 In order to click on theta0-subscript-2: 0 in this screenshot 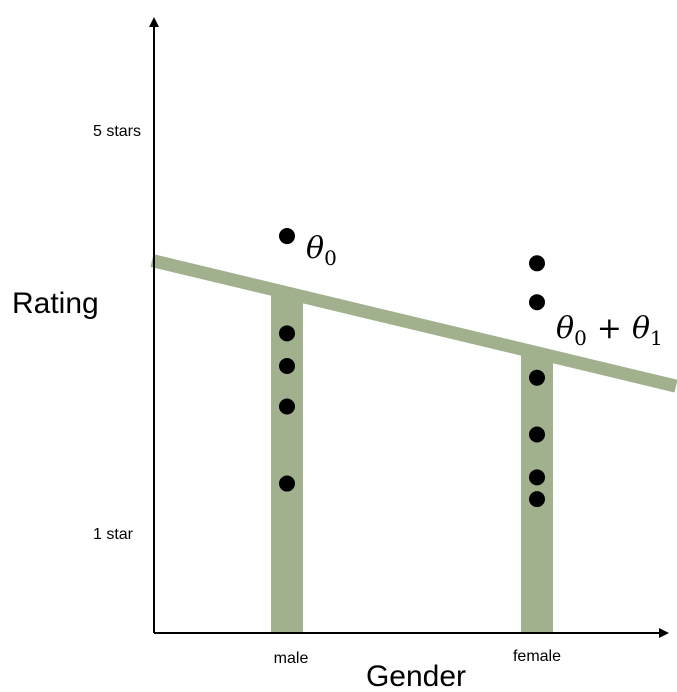, I will do `click(580, 338)`.